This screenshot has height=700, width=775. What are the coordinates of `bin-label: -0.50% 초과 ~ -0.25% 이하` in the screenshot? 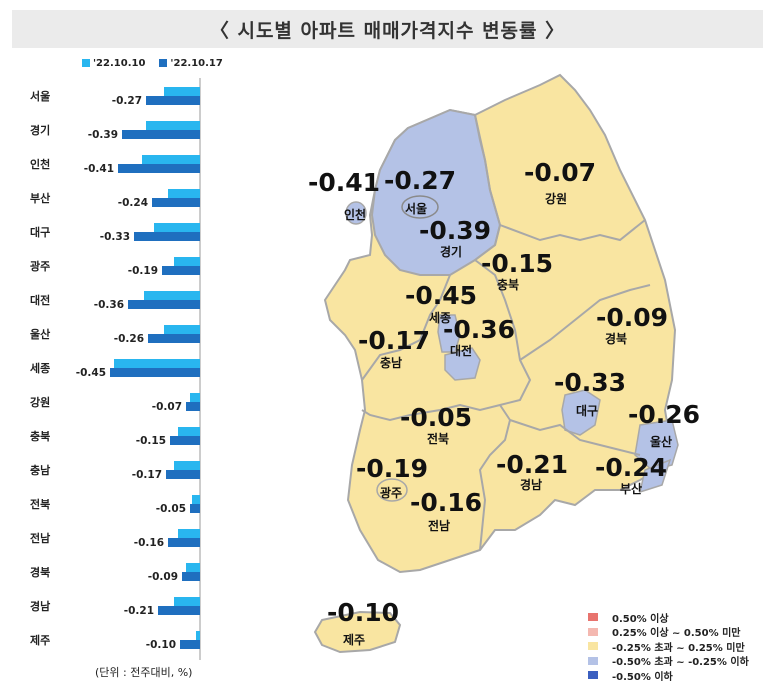 It's located at (680, 663).